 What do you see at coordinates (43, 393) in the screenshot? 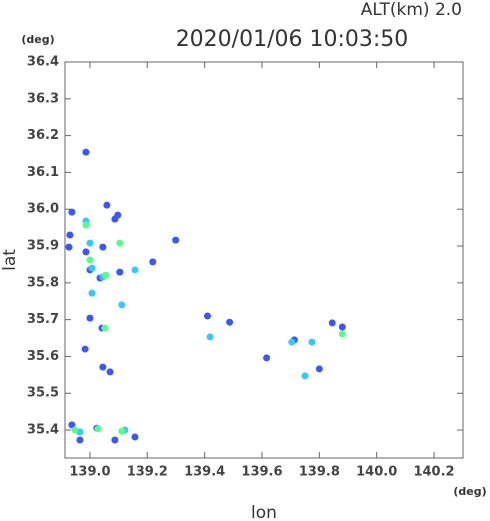
I see `y-tick-label: 35.5` at bounding box center [43, 393].